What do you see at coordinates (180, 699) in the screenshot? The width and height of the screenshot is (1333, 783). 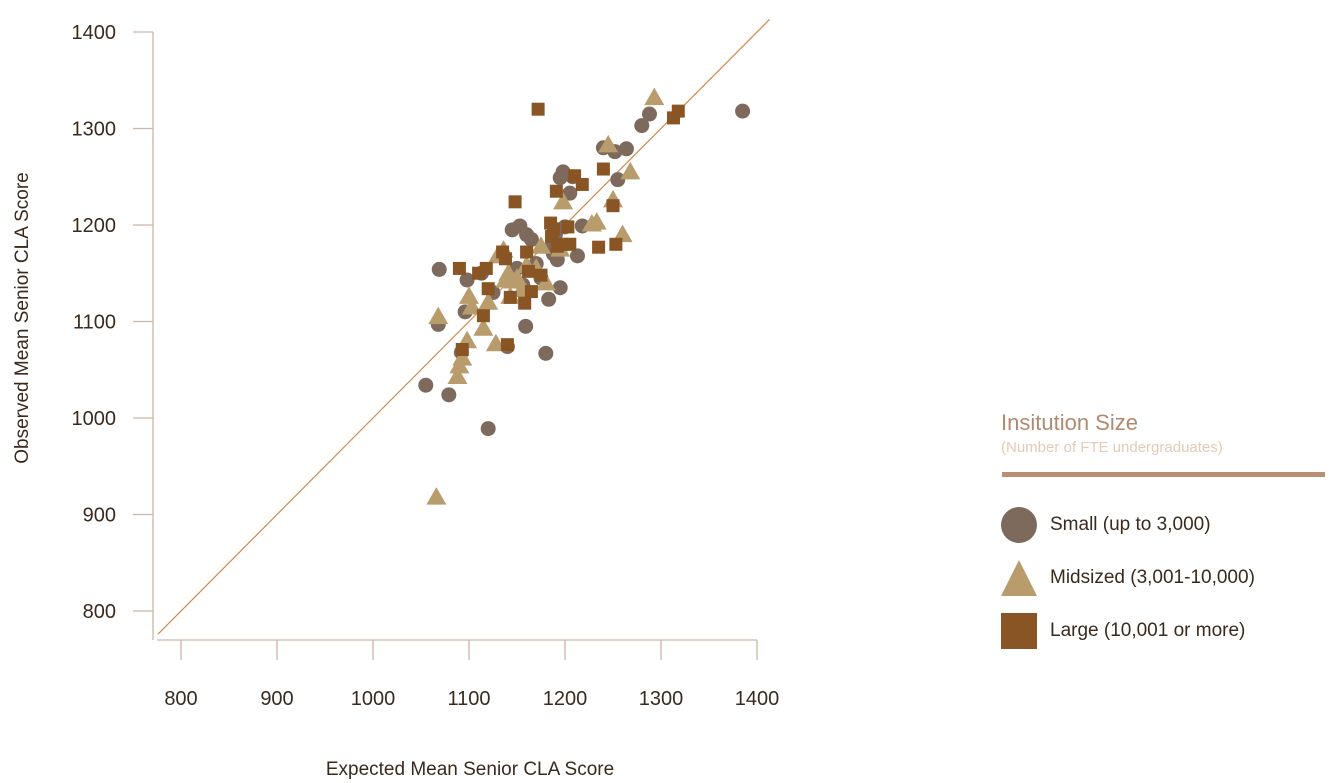 I see `x-tick-label: 800` at bounding box center [180, 699].